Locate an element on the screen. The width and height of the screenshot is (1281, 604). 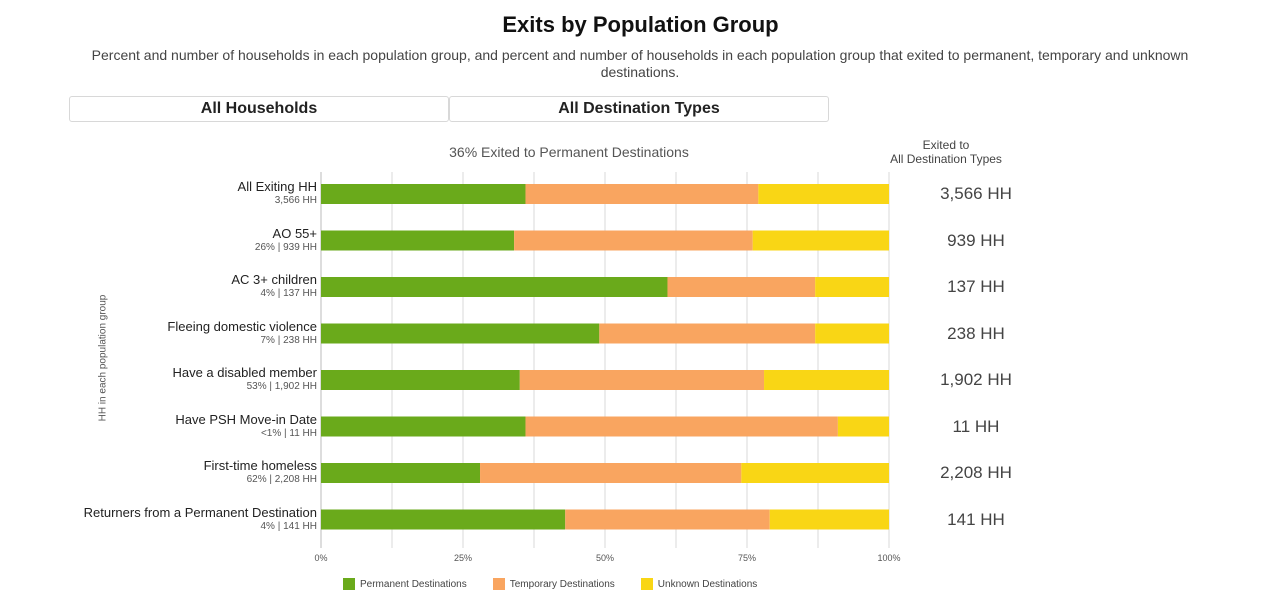
category-subtitle: 62% | 2,208 HH is located at coordinates (281, 479).